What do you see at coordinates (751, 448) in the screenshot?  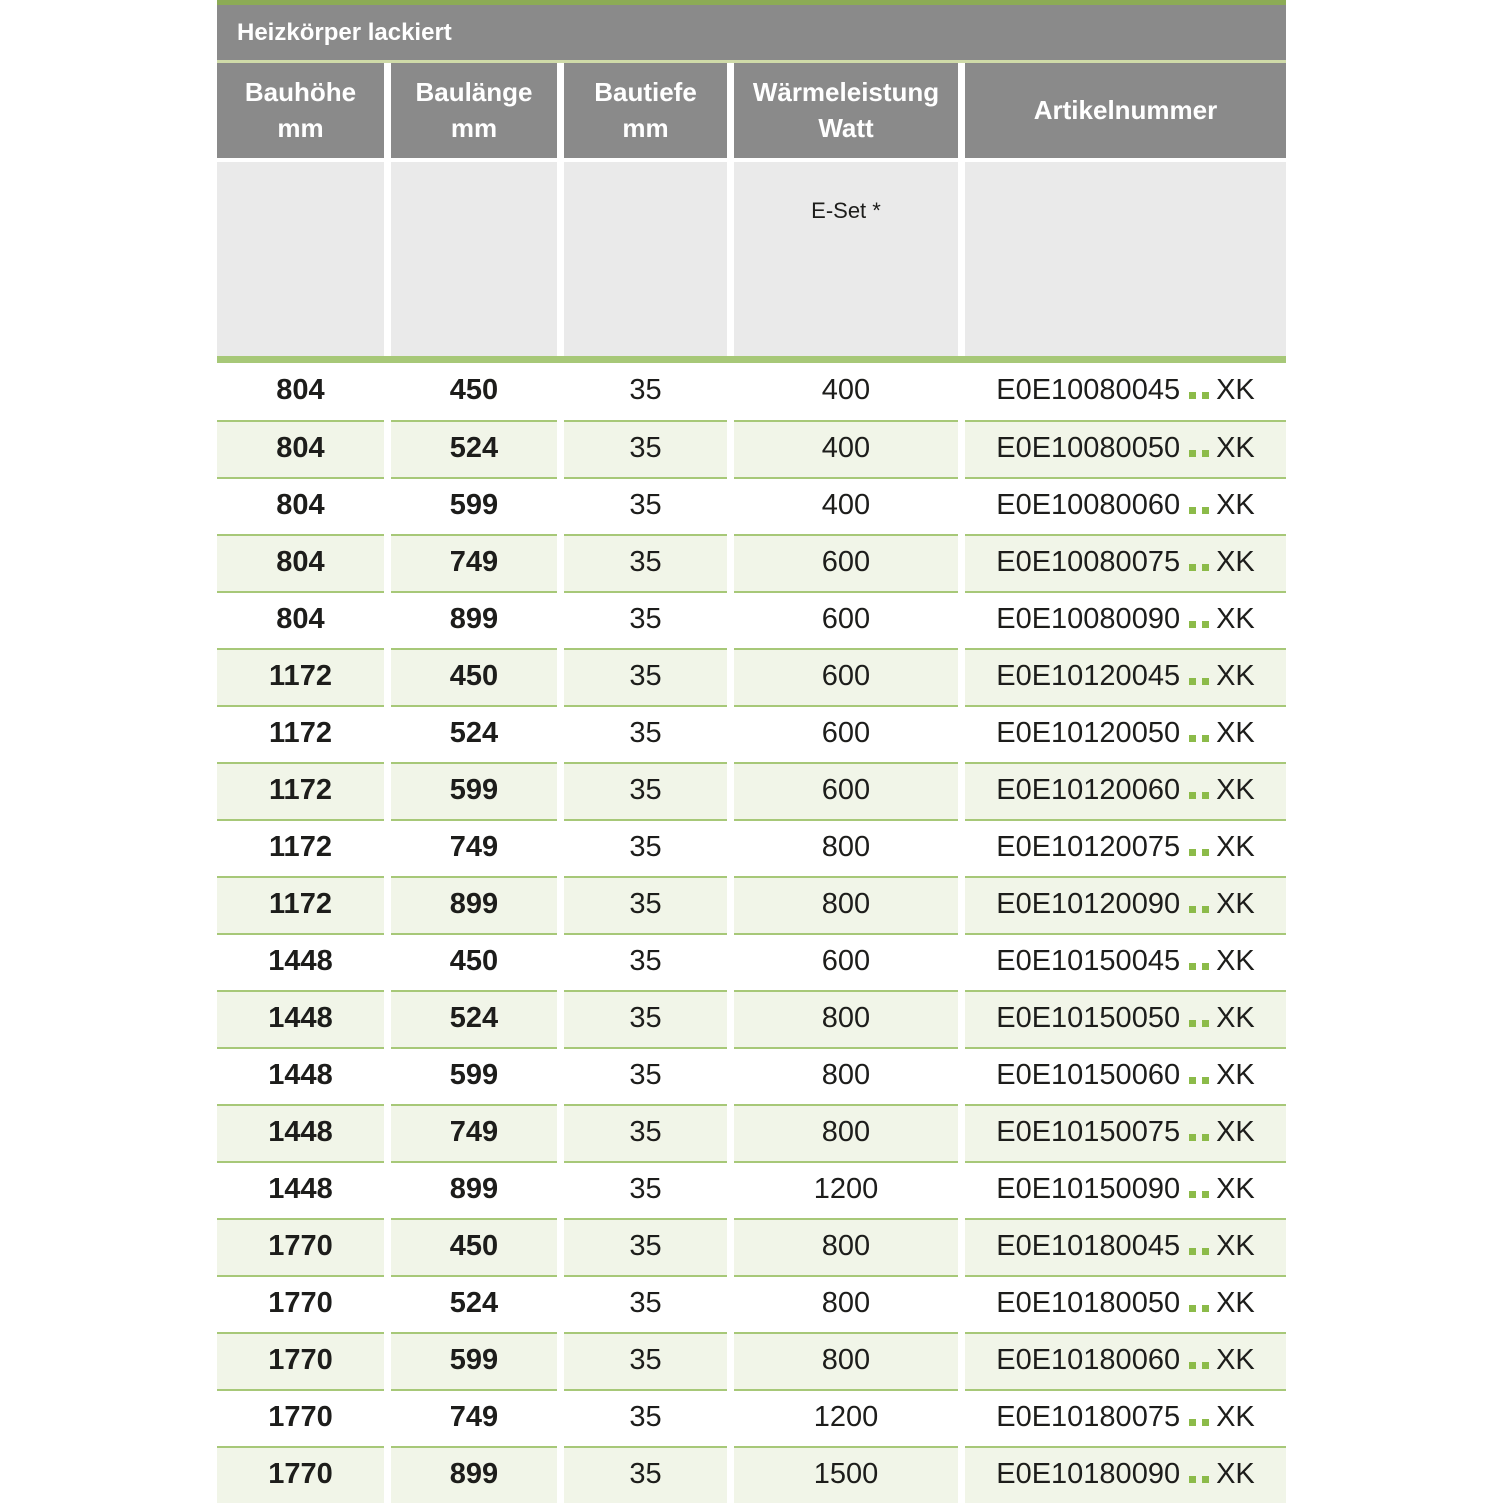 I see `table-row: 804 524 35 400 E0E10080050 XK` at bounding box center [751, 448].